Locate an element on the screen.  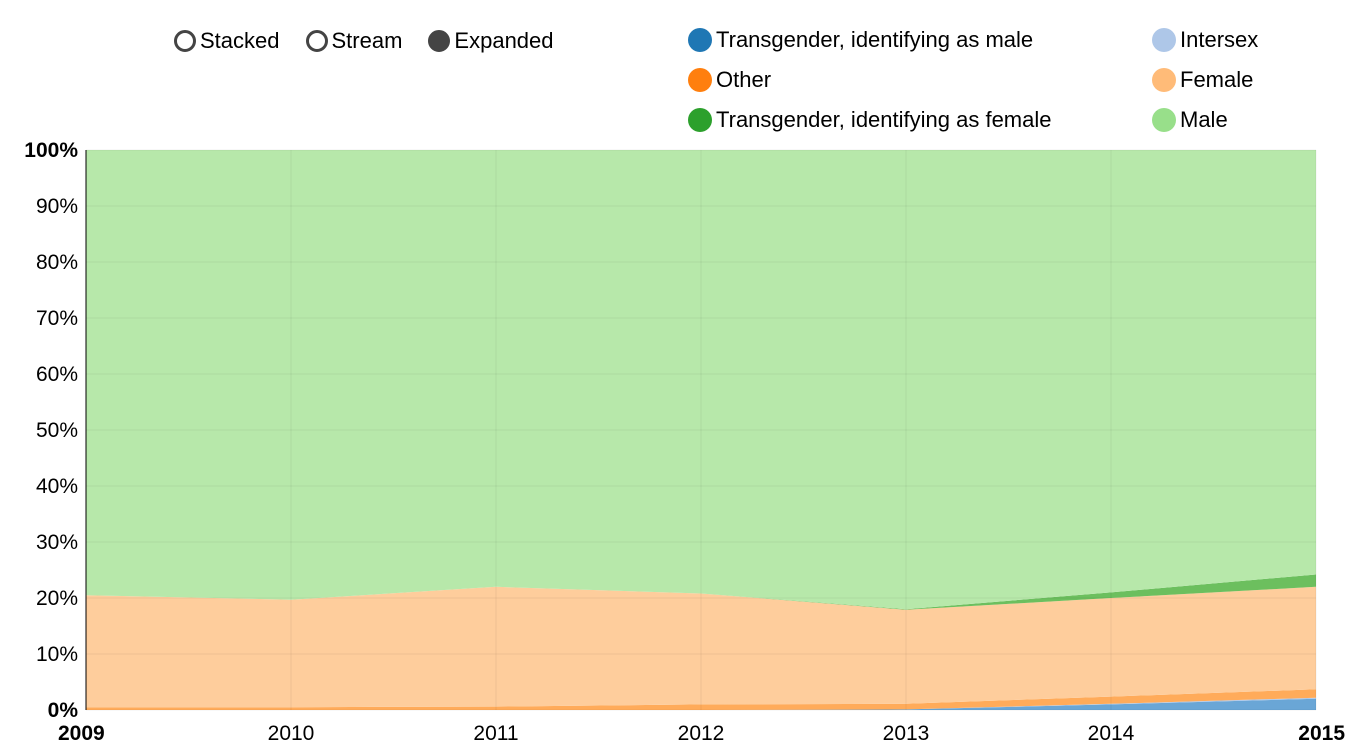
y-tick-label: 0% is located at coordinates (63, 710).